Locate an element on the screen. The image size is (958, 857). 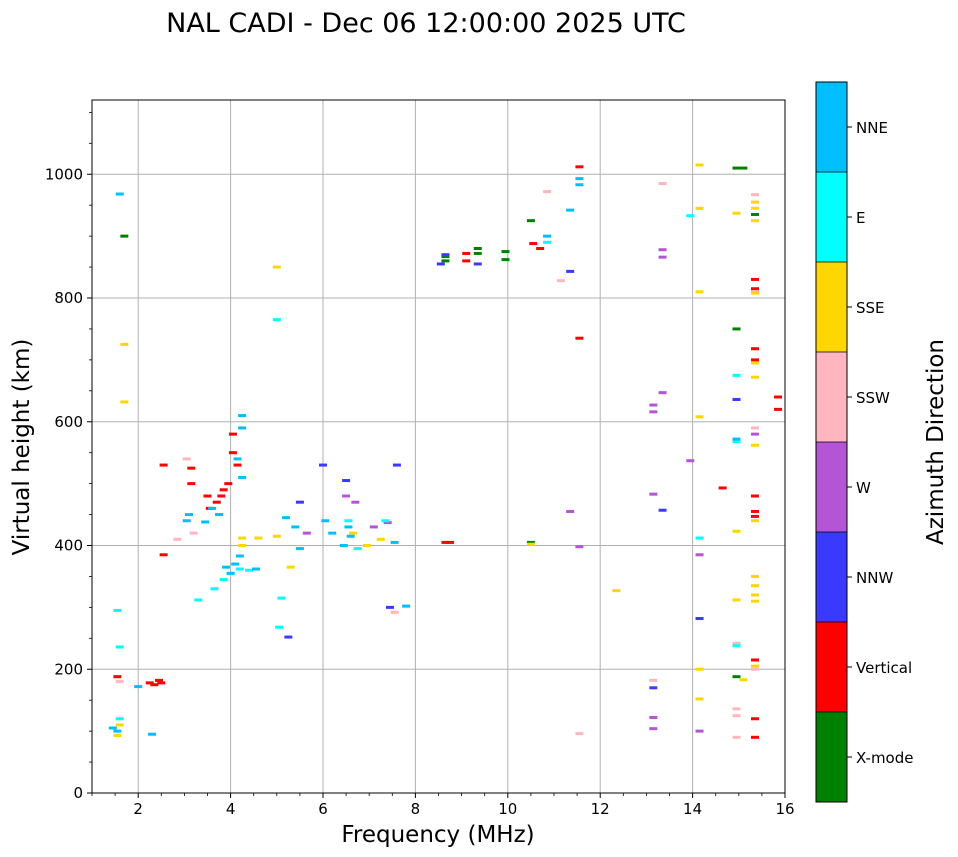
x-tick-label: 8 is located at coordinates (416, 809).